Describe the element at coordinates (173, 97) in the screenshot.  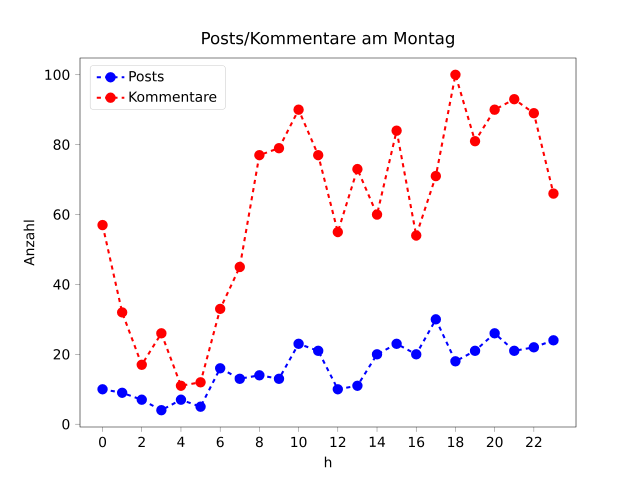
I see `legend-label: Kommentare` at that location.